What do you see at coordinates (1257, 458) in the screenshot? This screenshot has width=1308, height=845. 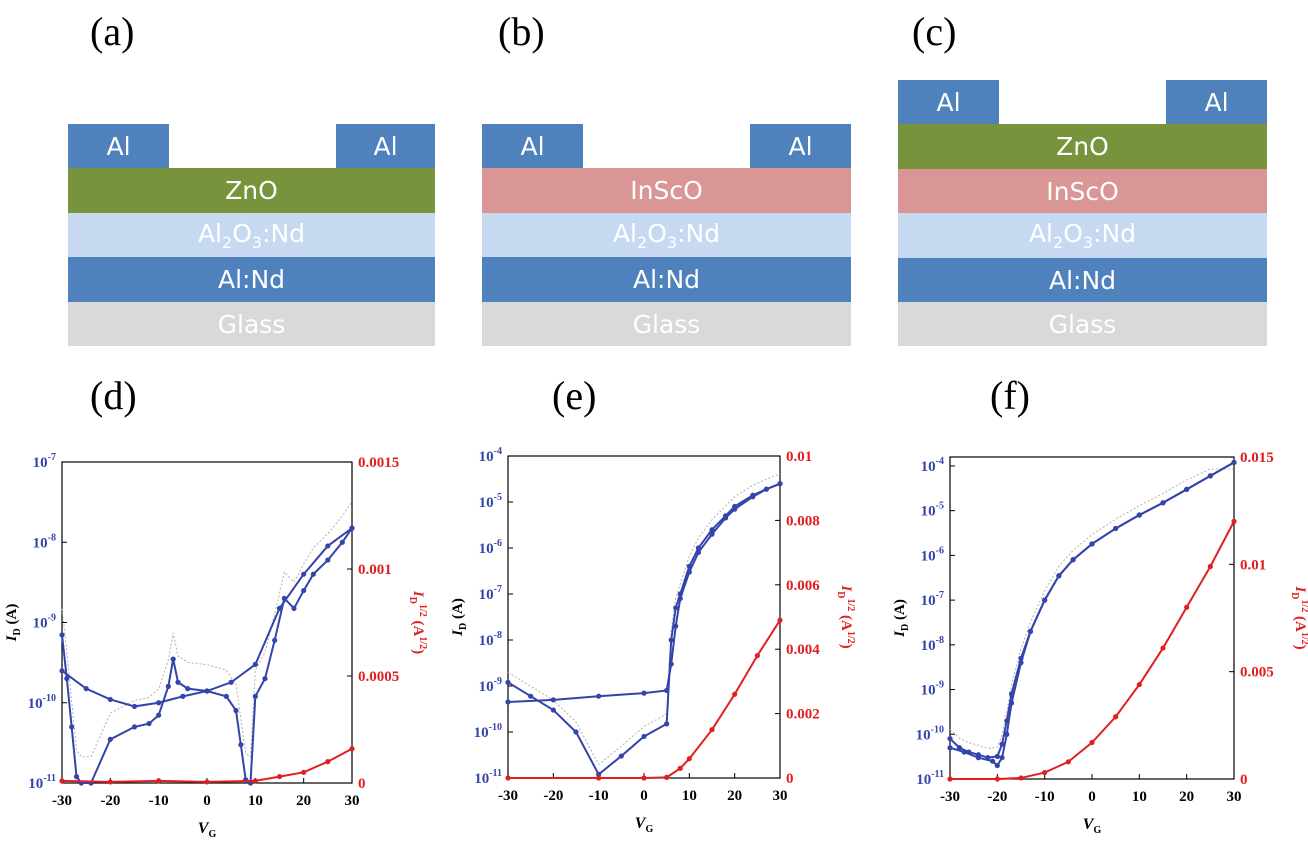 I see `y-right-tick-label: 0.015` at bounding box center [1257, 458].